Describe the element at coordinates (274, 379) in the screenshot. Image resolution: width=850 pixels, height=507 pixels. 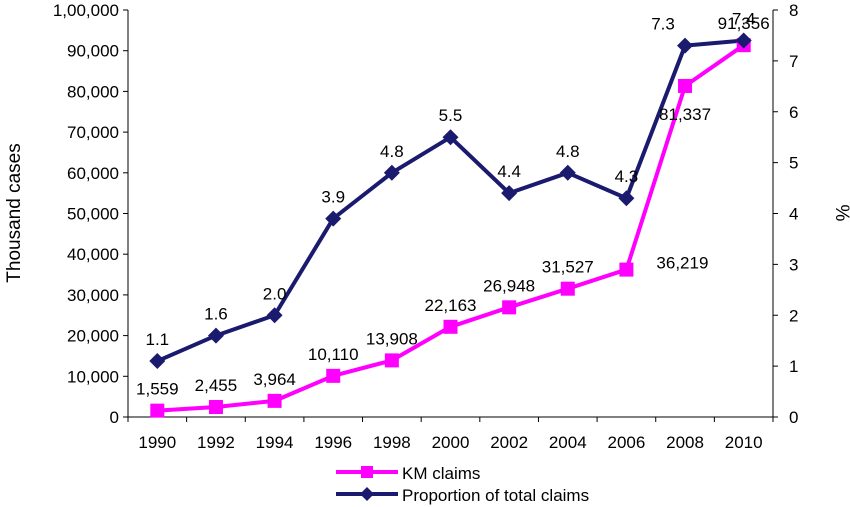
I see `km-claims-data-label: 3,964` at that location.